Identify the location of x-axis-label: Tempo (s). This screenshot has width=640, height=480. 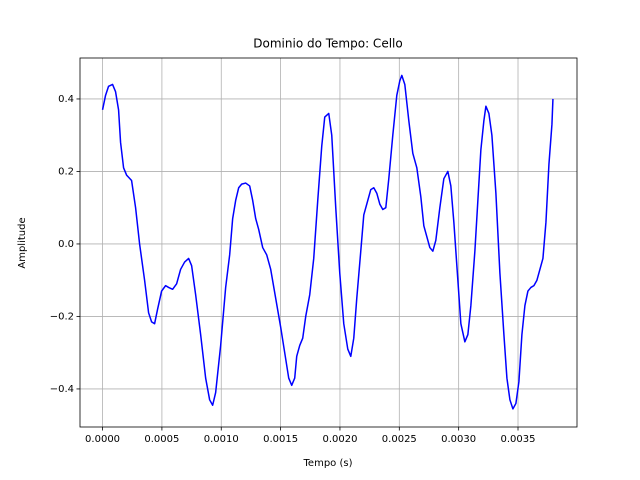
(328, 463).